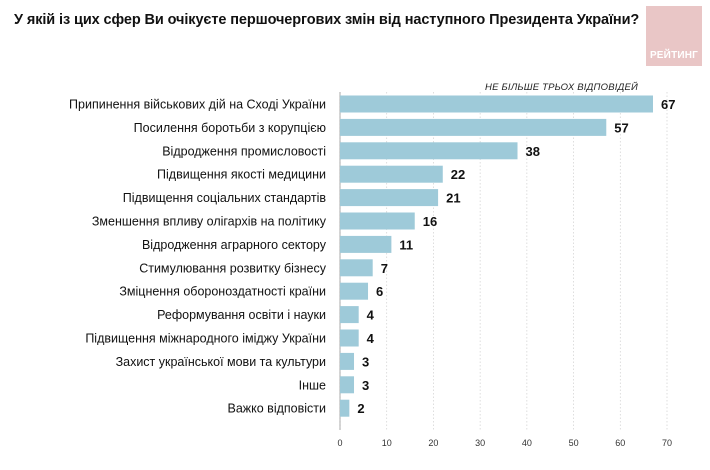  What do you see at coordinates (574, 443) in the screenshot?
I see `x-tick-label: 50` at bounding box center [574, 443].